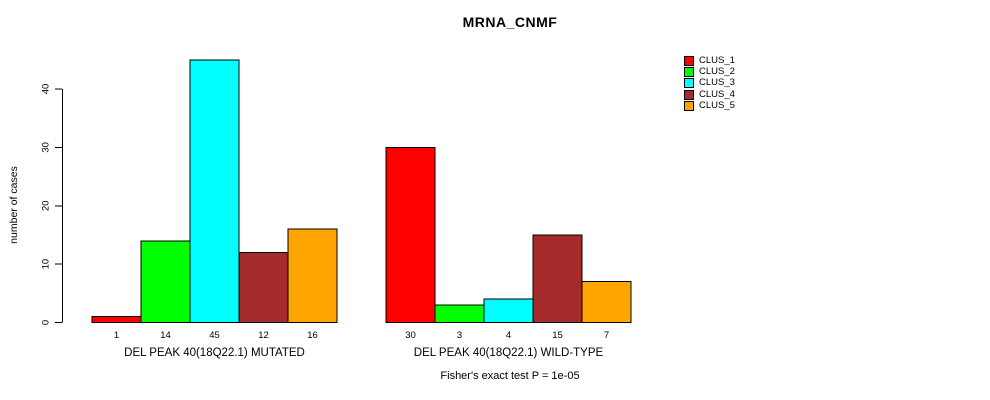 This screenshot has width=990, height=400. I want to click on bar-value-label: 4, so click(508, 335).